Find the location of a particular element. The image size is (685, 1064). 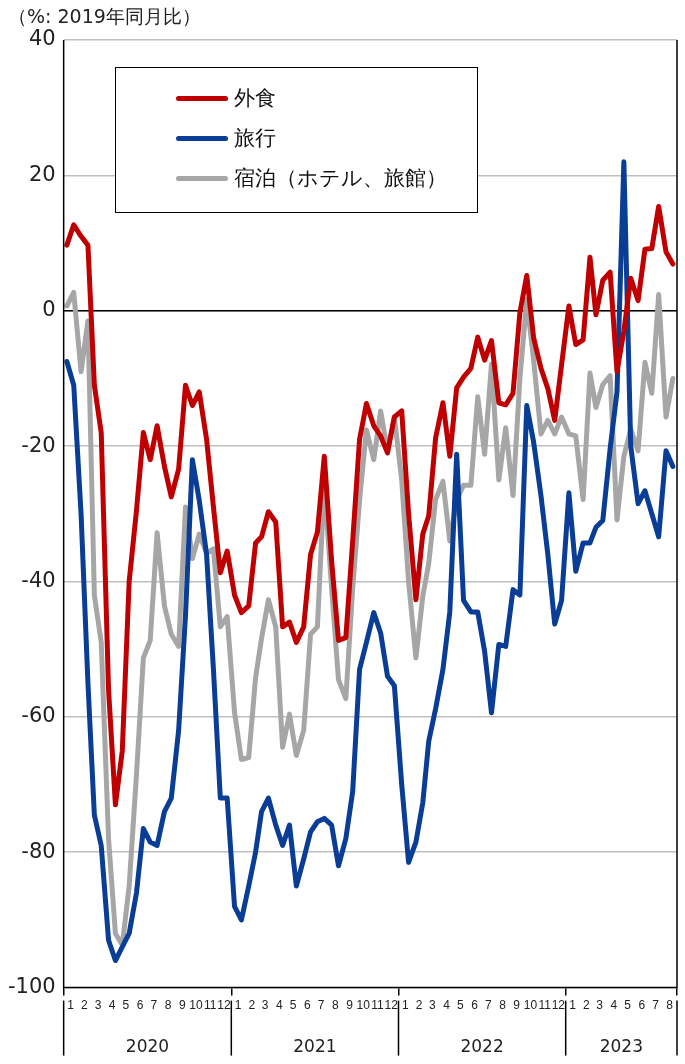

y-tick-label: 0 is located at coordinates (49, 309).